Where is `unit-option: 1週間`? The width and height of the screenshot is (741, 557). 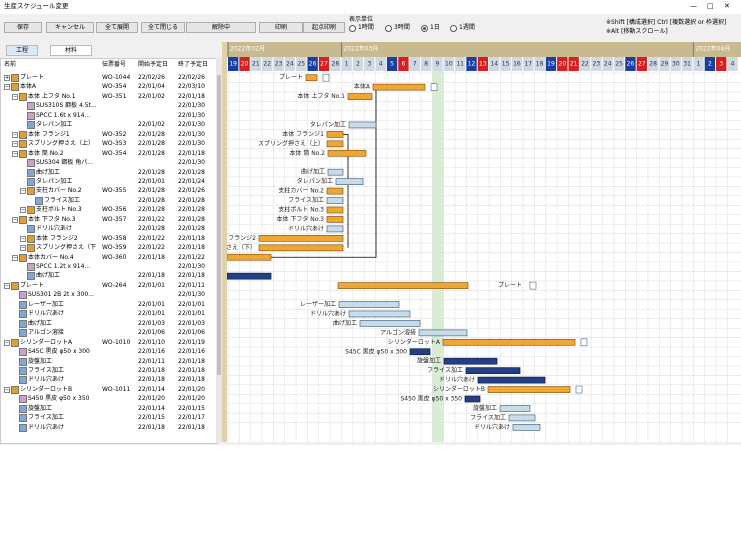
unit-option: 1週間 is located at coordinates (467, 27).